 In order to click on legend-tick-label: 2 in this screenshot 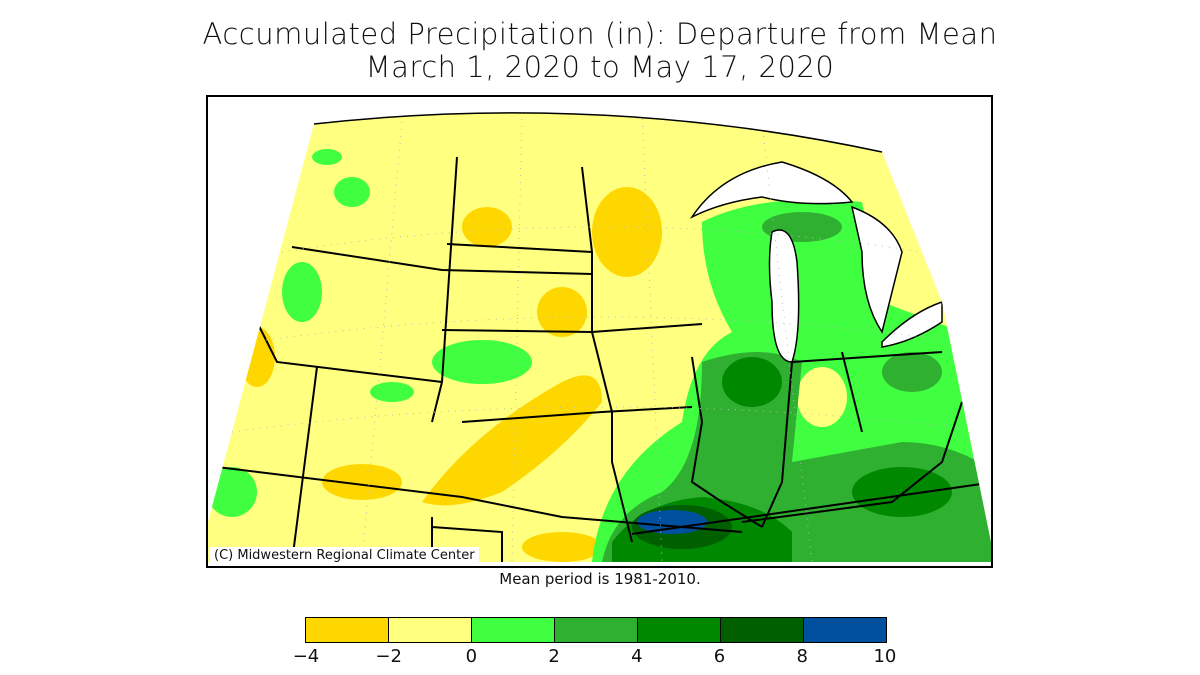, I will do `click(554, 656)`.